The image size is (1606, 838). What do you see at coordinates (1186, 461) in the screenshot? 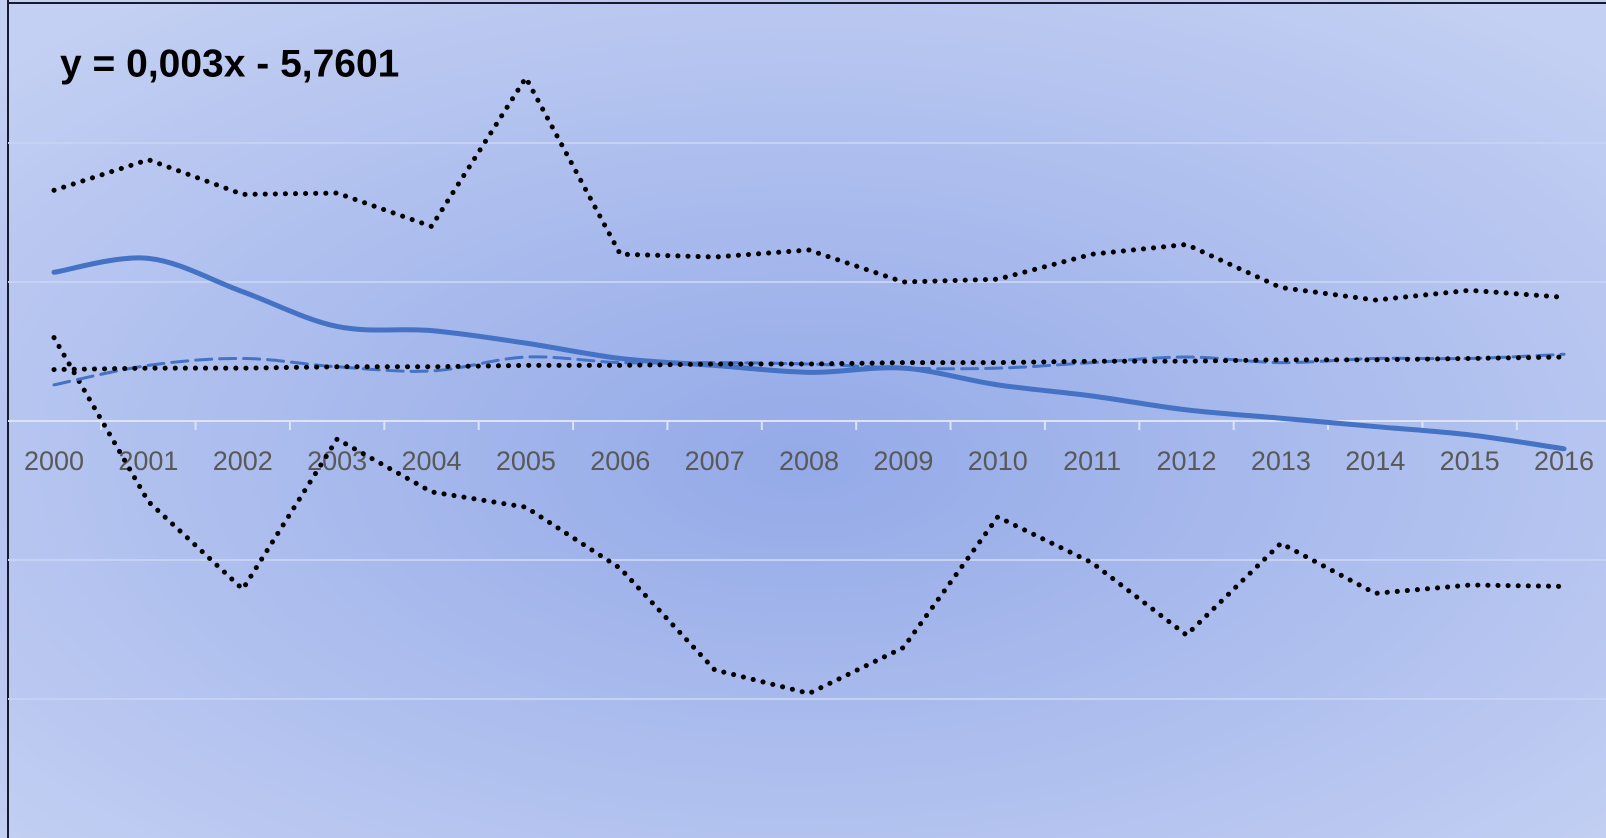
I see `x-tick-label: 2012` at bounding box center [1186, 461].